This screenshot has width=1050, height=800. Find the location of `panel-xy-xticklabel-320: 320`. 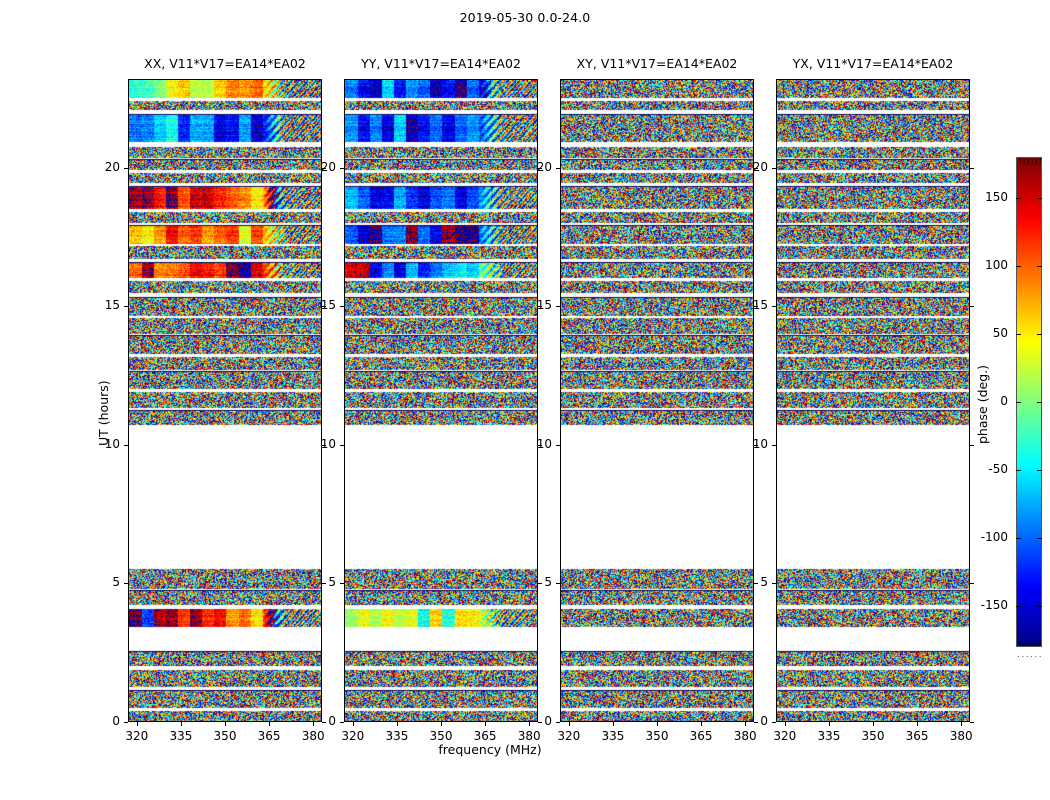

panel-xy-xticklabel-320: 320 is located at coordinates (569, 736).